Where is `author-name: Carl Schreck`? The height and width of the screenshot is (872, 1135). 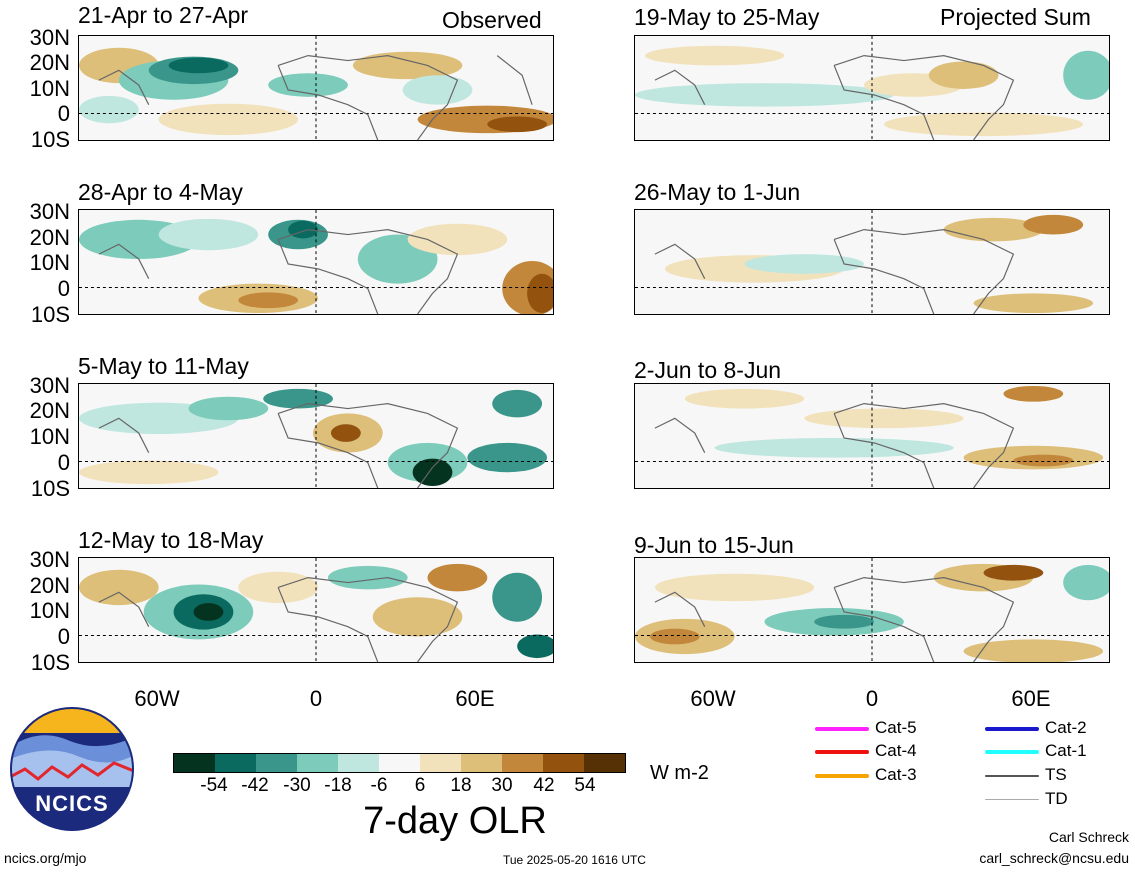
author-name: Carl Schreck is located at coordinates (1088, 837).